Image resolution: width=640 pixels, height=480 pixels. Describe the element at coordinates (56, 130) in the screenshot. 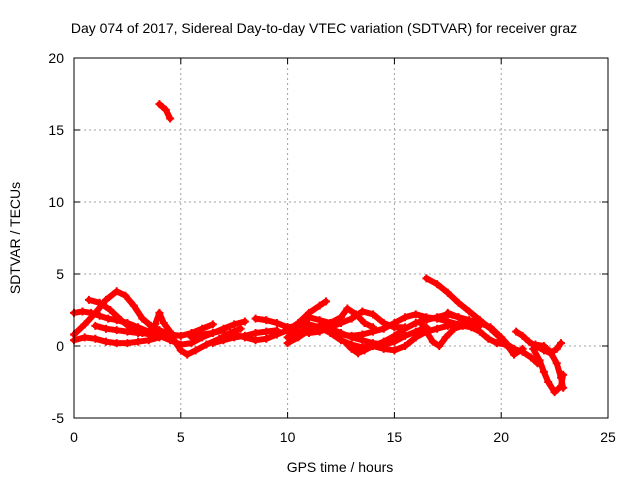

I see `y-tick-label: 15` at that location.